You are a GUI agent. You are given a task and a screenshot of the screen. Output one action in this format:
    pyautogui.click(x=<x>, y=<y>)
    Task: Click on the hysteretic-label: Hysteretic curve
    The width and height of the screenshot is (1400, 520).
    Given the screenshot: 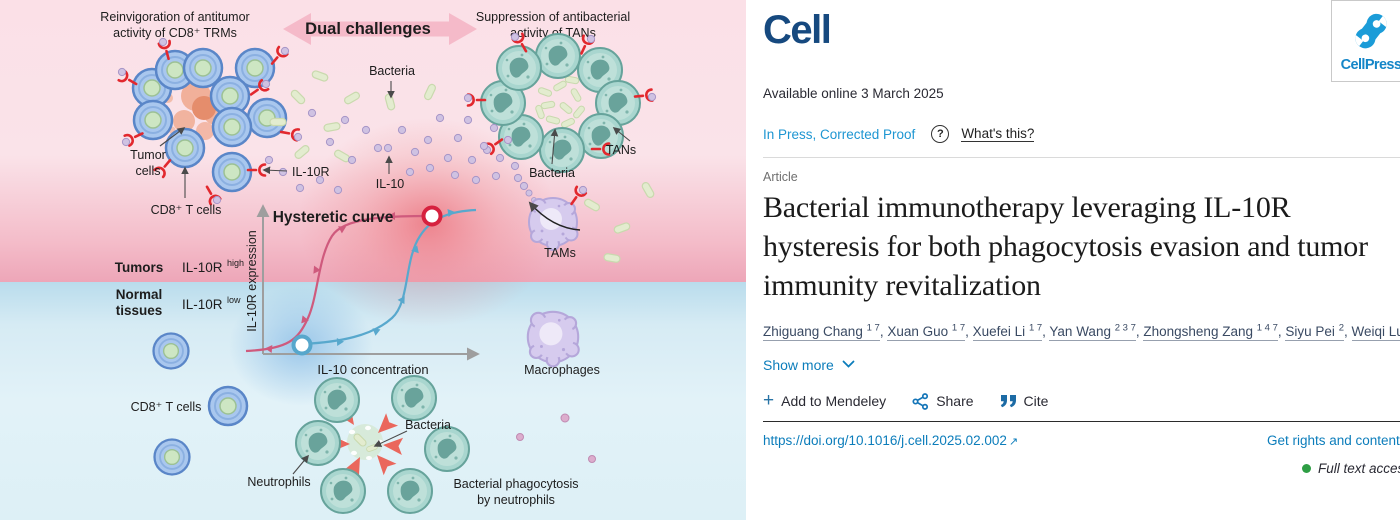 What is the action you would take?
    pyautogui.click(x=333, y=217)
    